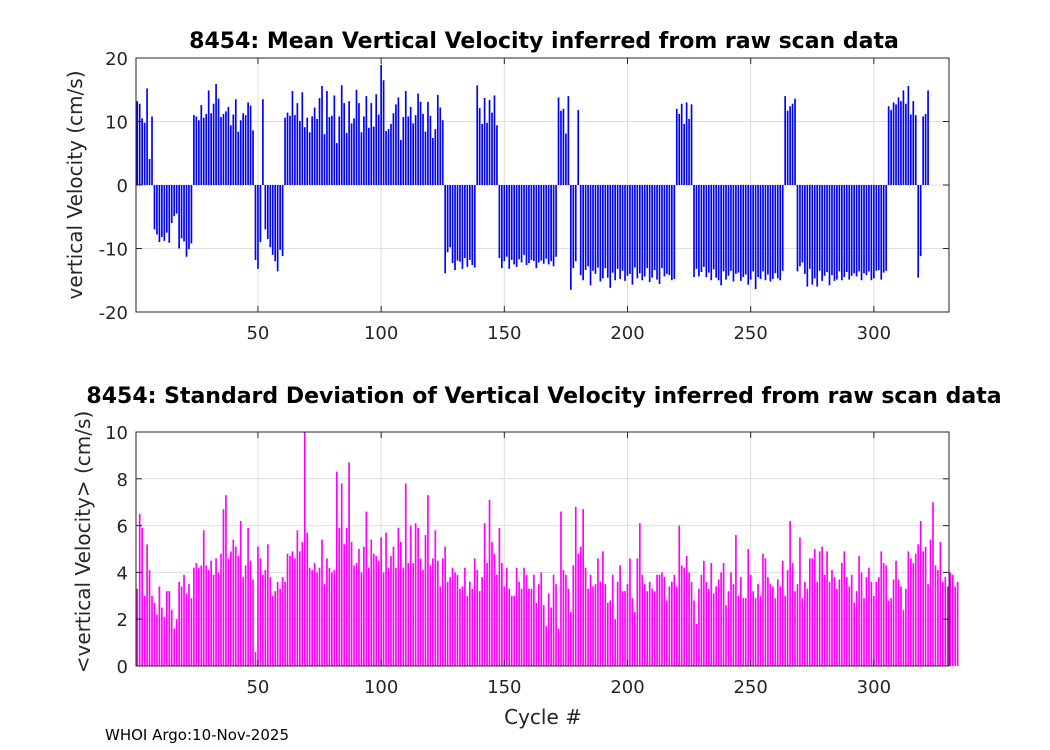 This screenshot has width=1050, height=750. What do you see at coordinates (627, 687) in the screenshot?
I see `std-velocity-x-tick-label: 200` at bounding box center [627, 687].